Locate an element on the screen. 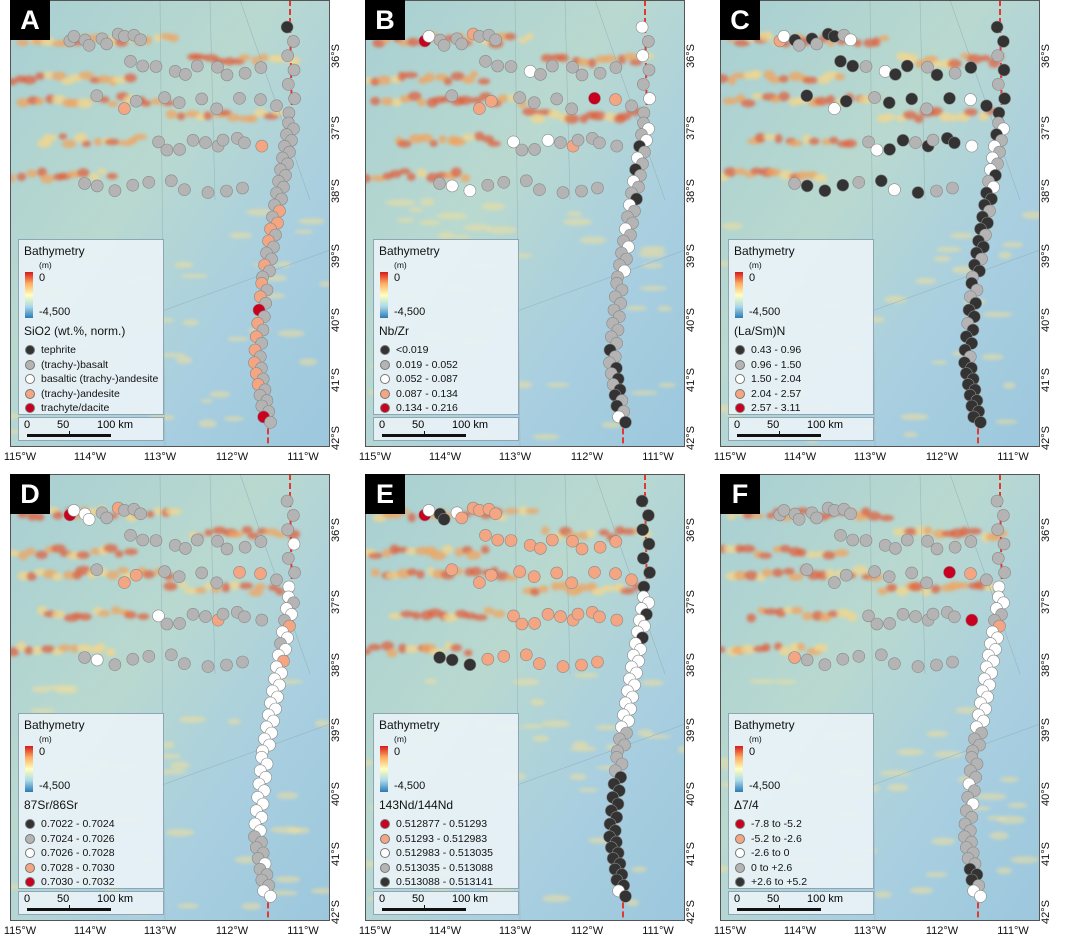  latitude-label: 37°S is located at coordinates (691, 602).